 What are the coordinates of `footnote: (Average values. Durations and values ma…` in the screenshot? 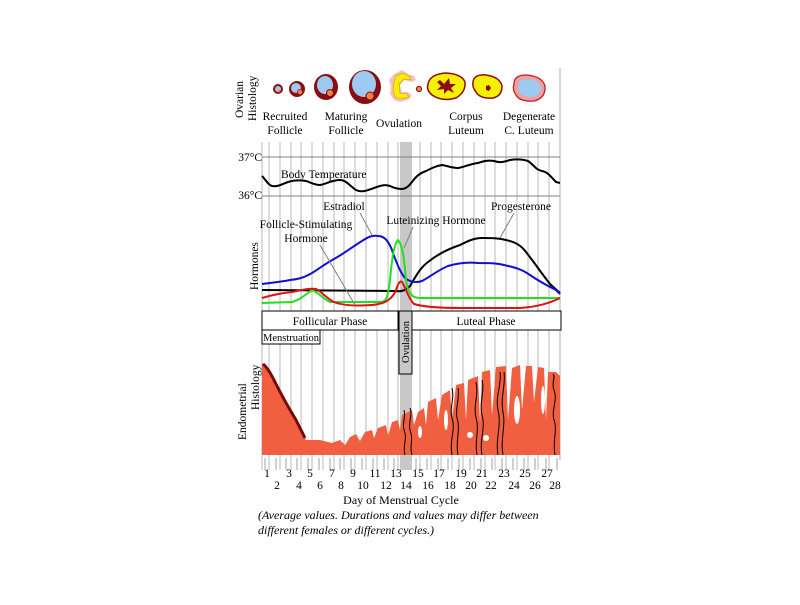 It's located at (418, 523).